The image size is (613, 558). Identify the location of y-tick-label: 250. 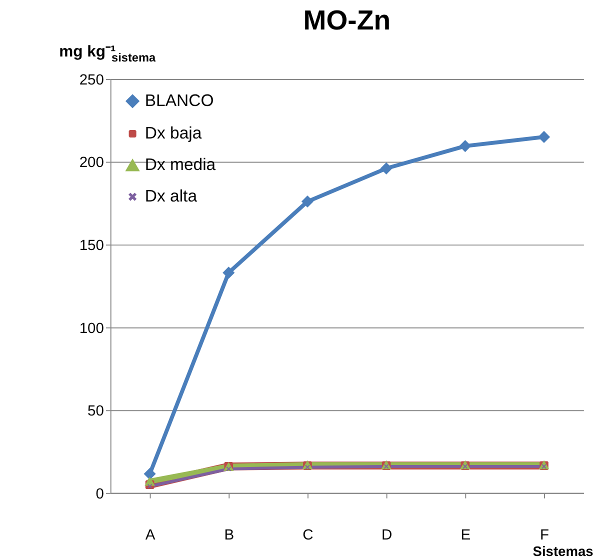
(91, 80).